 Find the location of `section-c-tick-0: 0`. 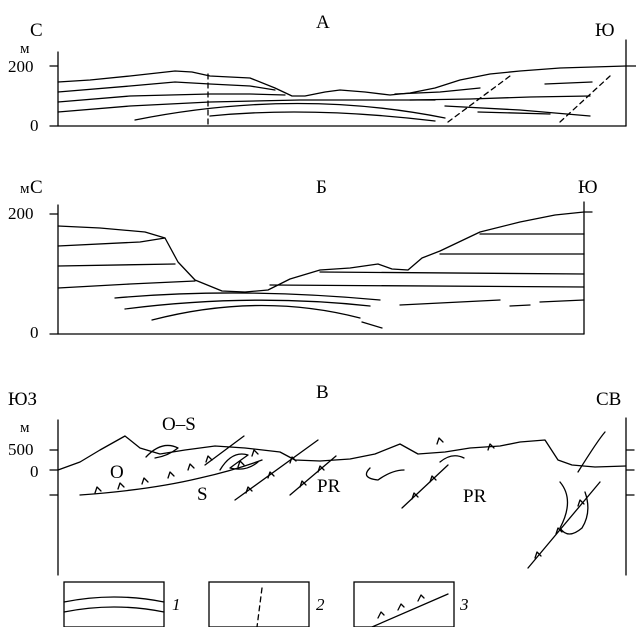

section-c-tick-0: 0 is located at coordinates (34, 471).